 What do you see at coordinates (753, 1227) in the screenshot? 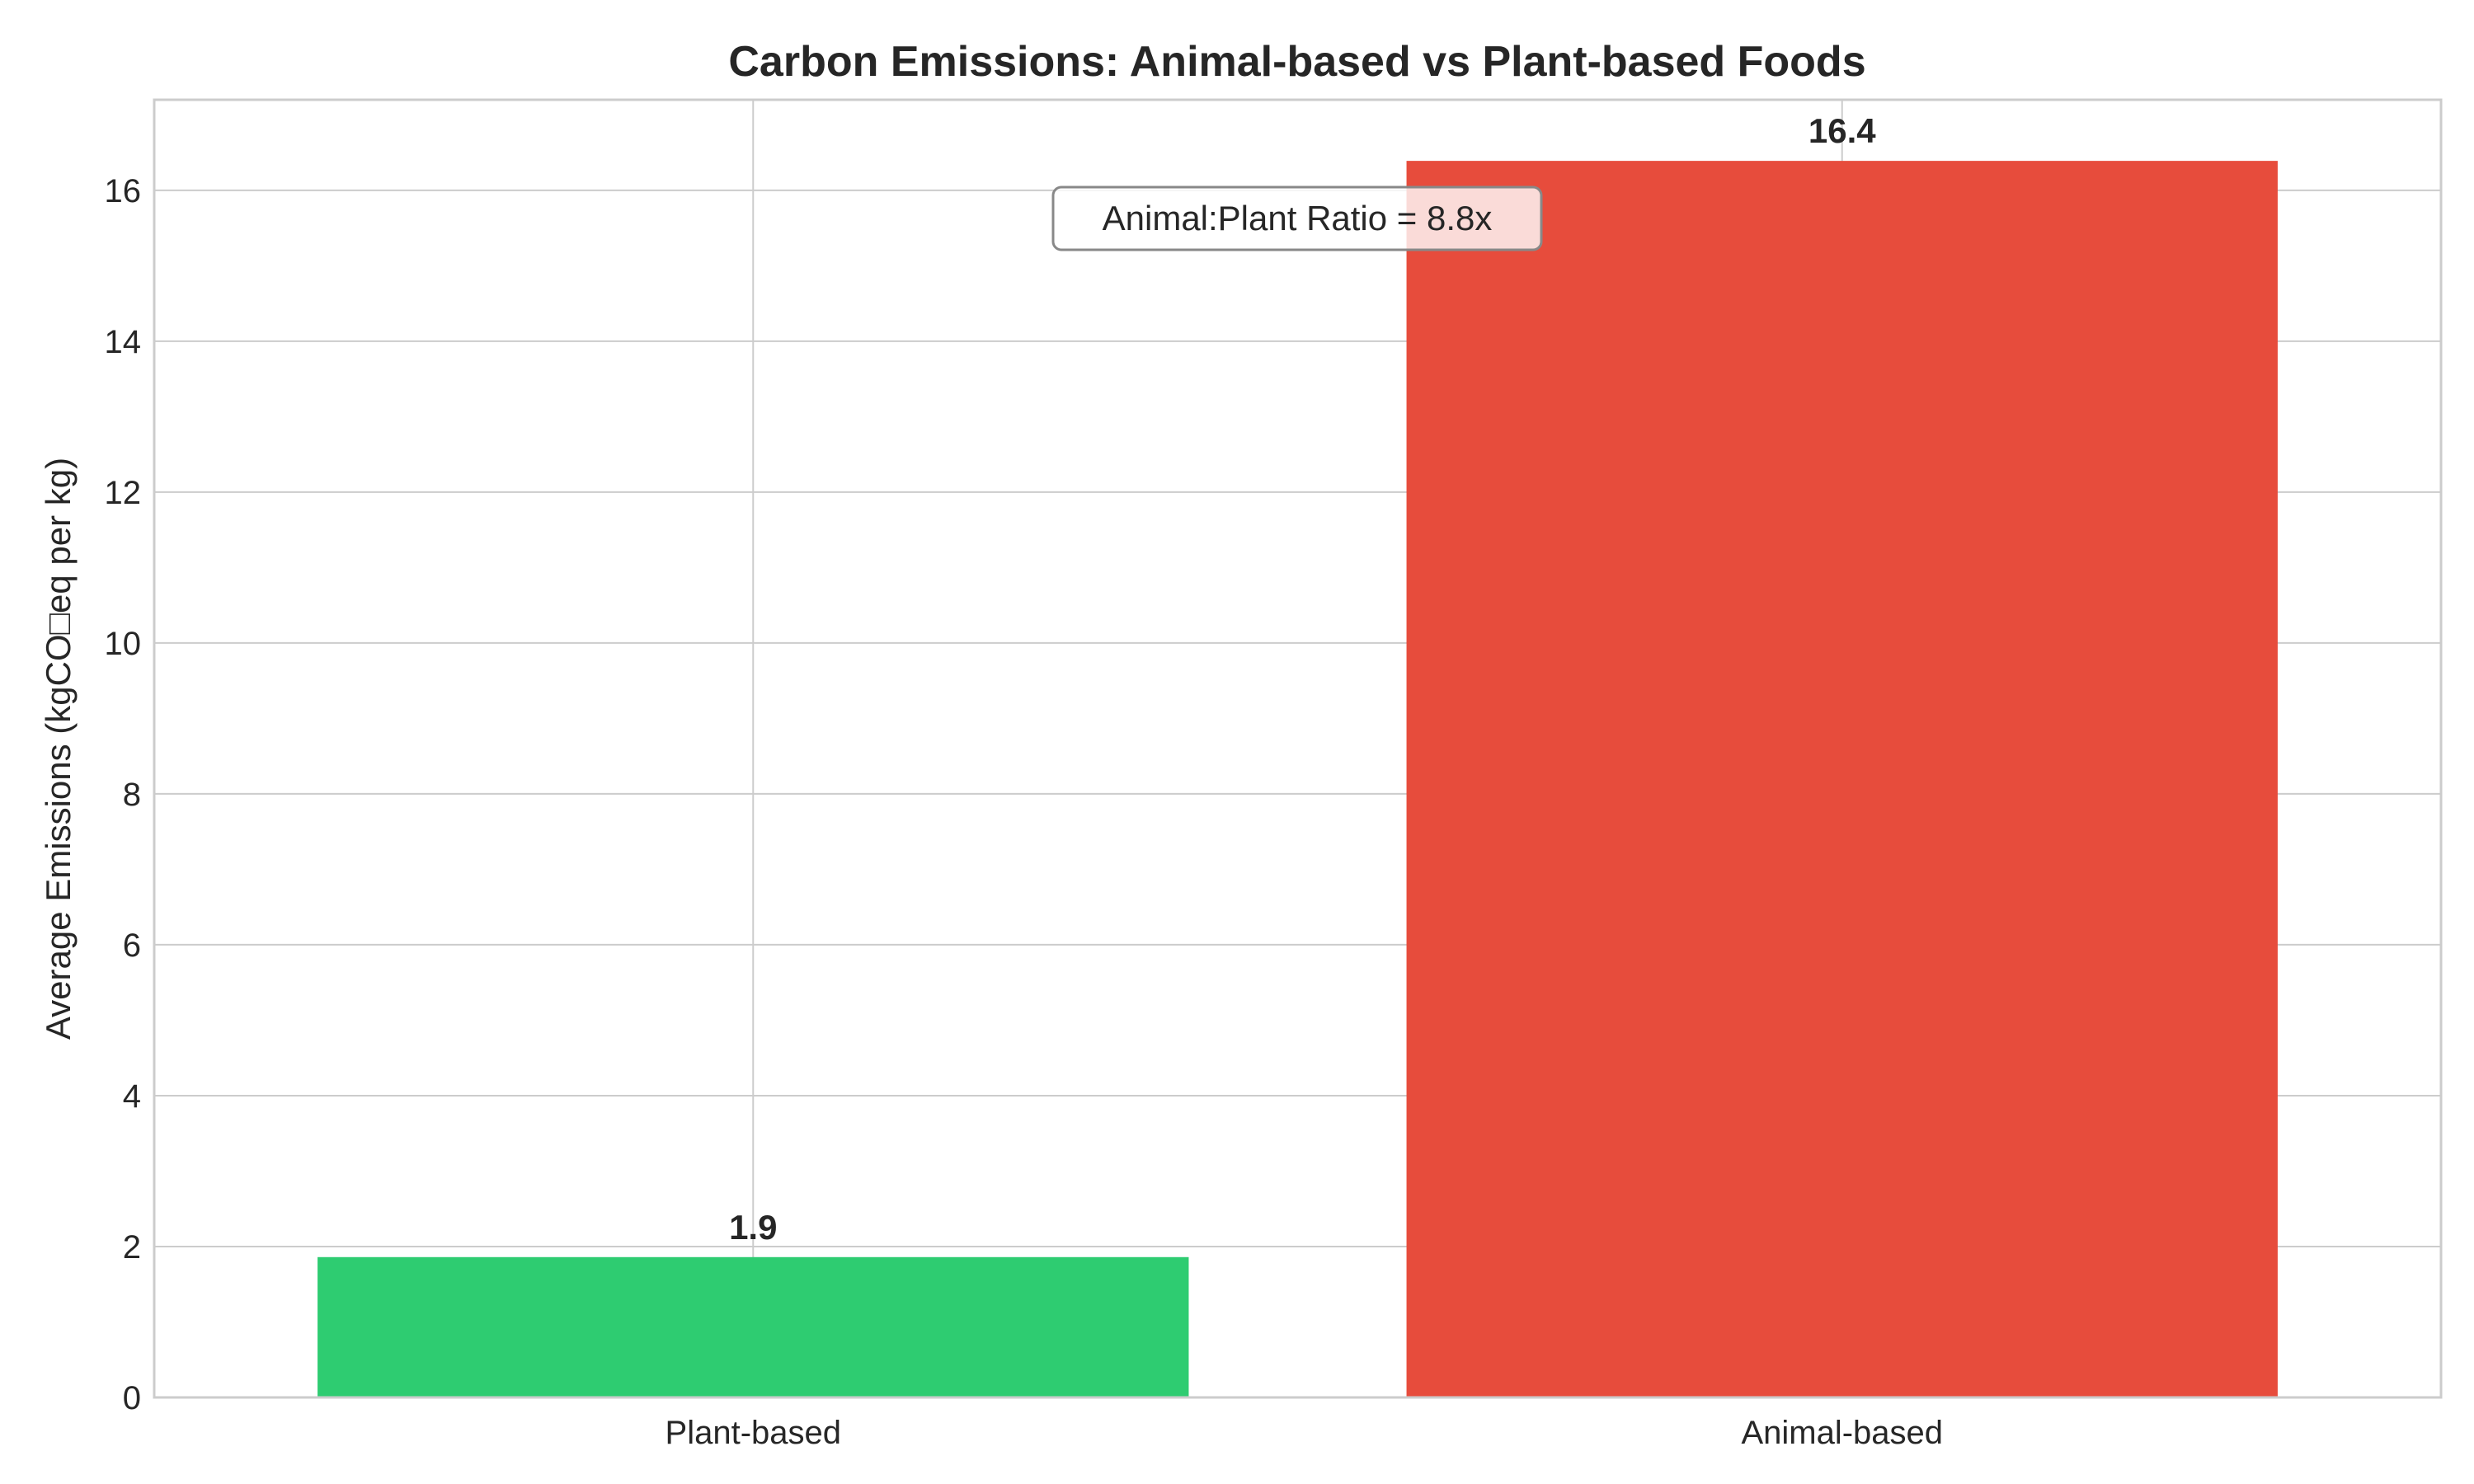
I see `bar-value-label: 1.9` at bounding box center [753, 1227].